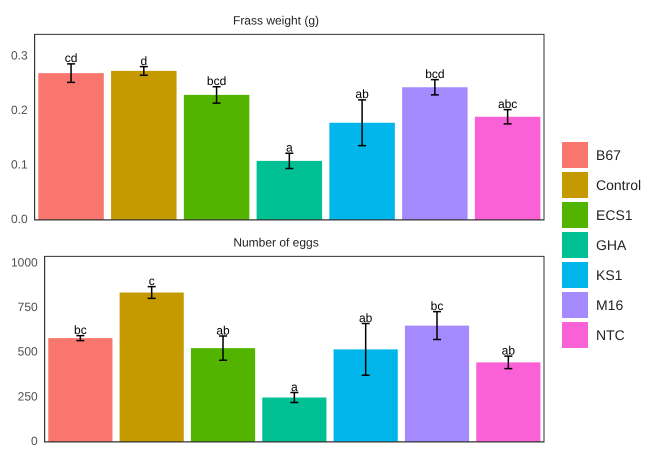 This screenshot has height=457, width=657. I want to click on y-tick-label: 0.3, so click(19, 55).